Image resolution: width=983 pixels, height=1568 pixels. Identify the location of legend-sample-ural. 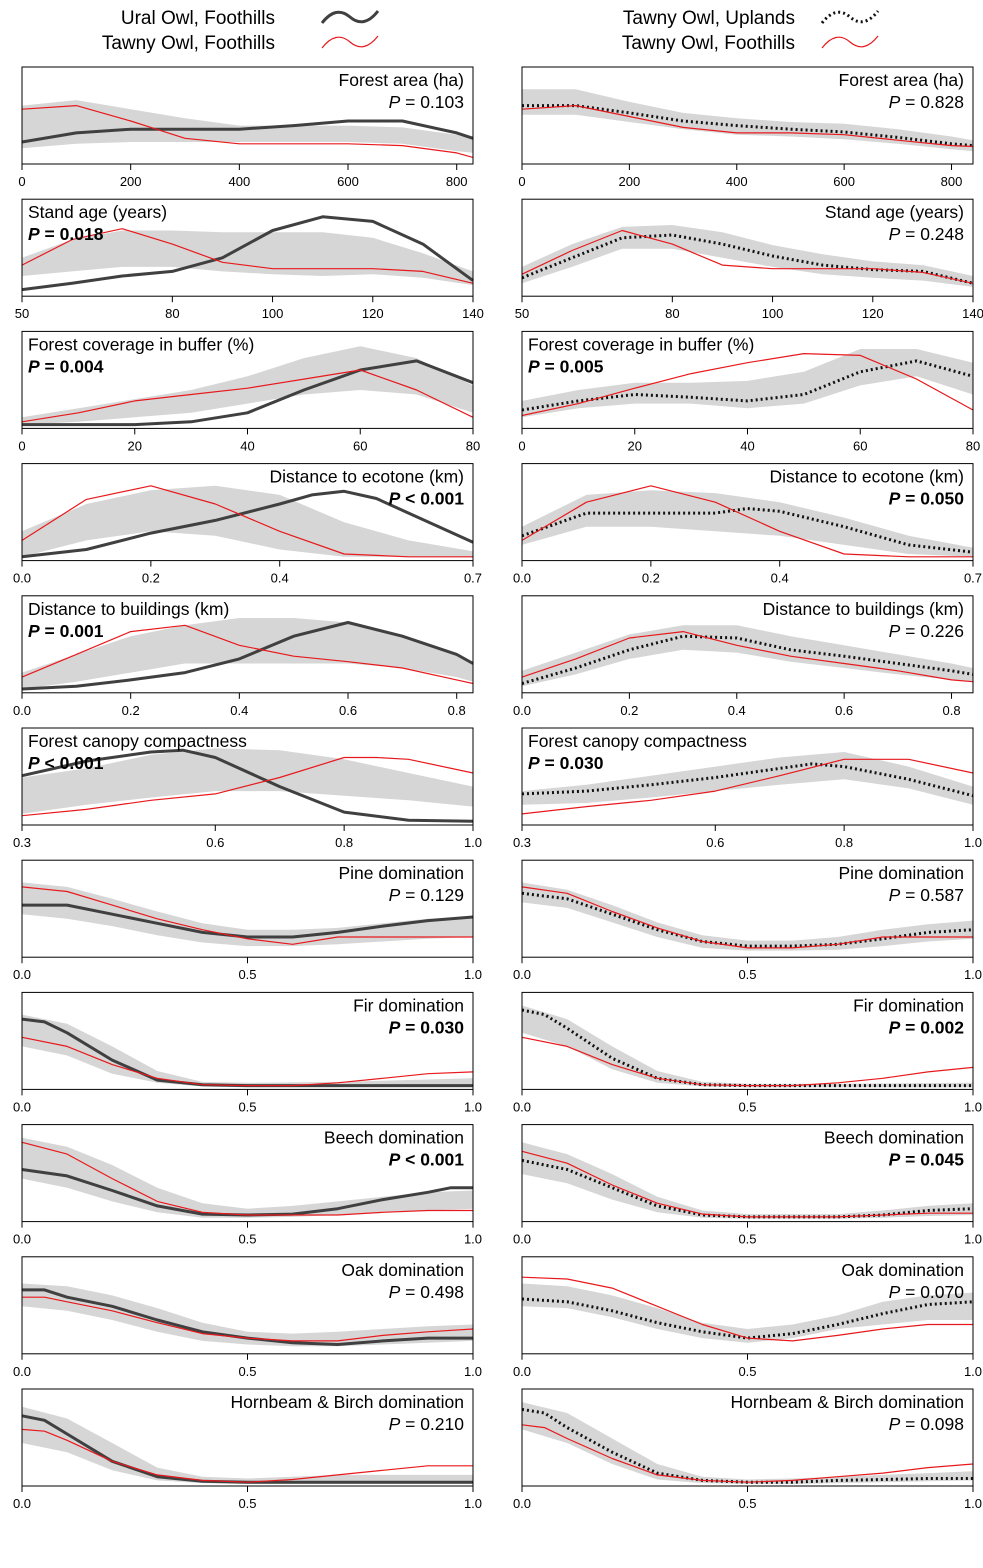
(350, 17).